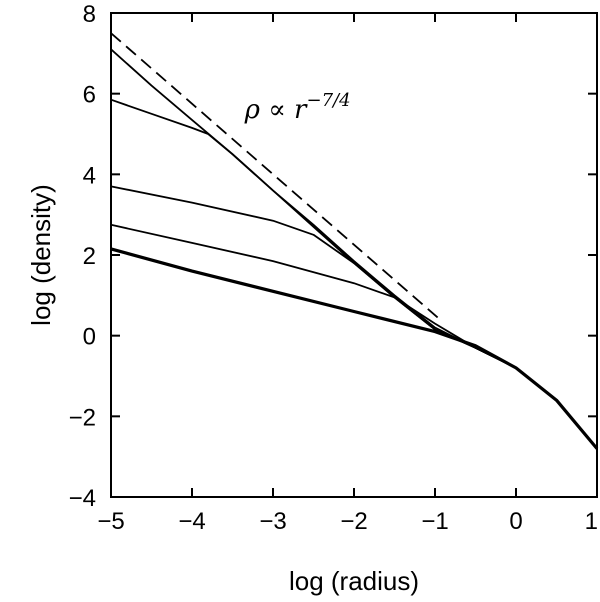  I want to click on power-law-annotation: ρ ∝ r−7/4, so click(297, 107).